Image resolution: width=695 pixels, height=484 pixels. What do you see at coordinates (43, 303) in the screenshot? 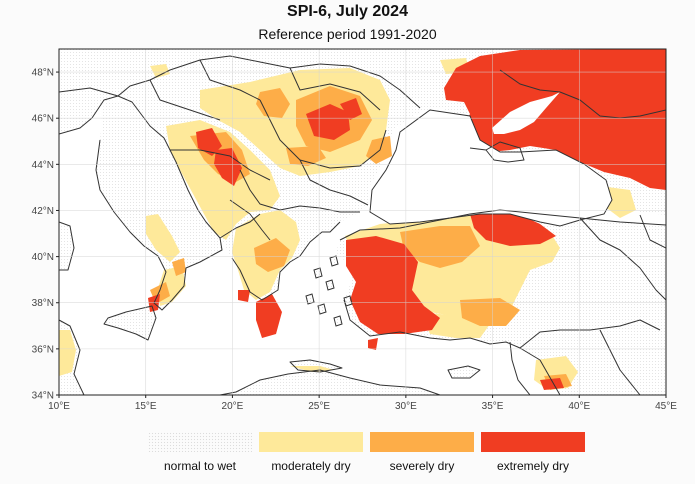
I see `y-tick-label: 38°N` at bounding box center [43, 303].